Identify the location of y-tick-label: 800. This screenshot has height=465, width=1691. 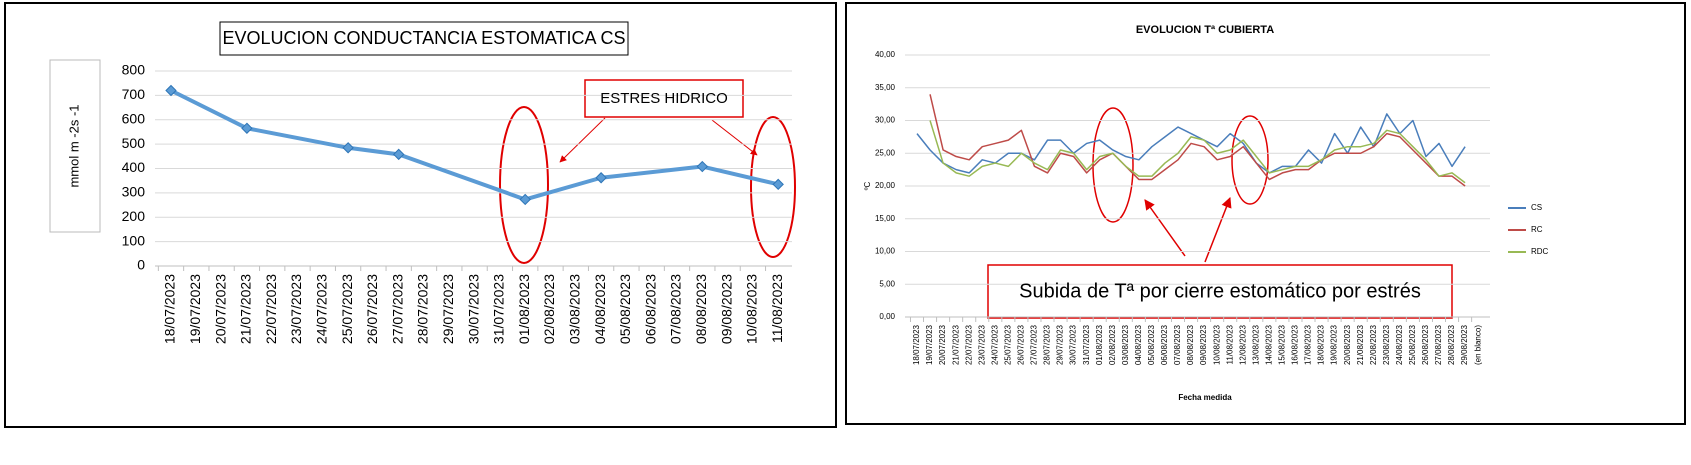
(134, 70).